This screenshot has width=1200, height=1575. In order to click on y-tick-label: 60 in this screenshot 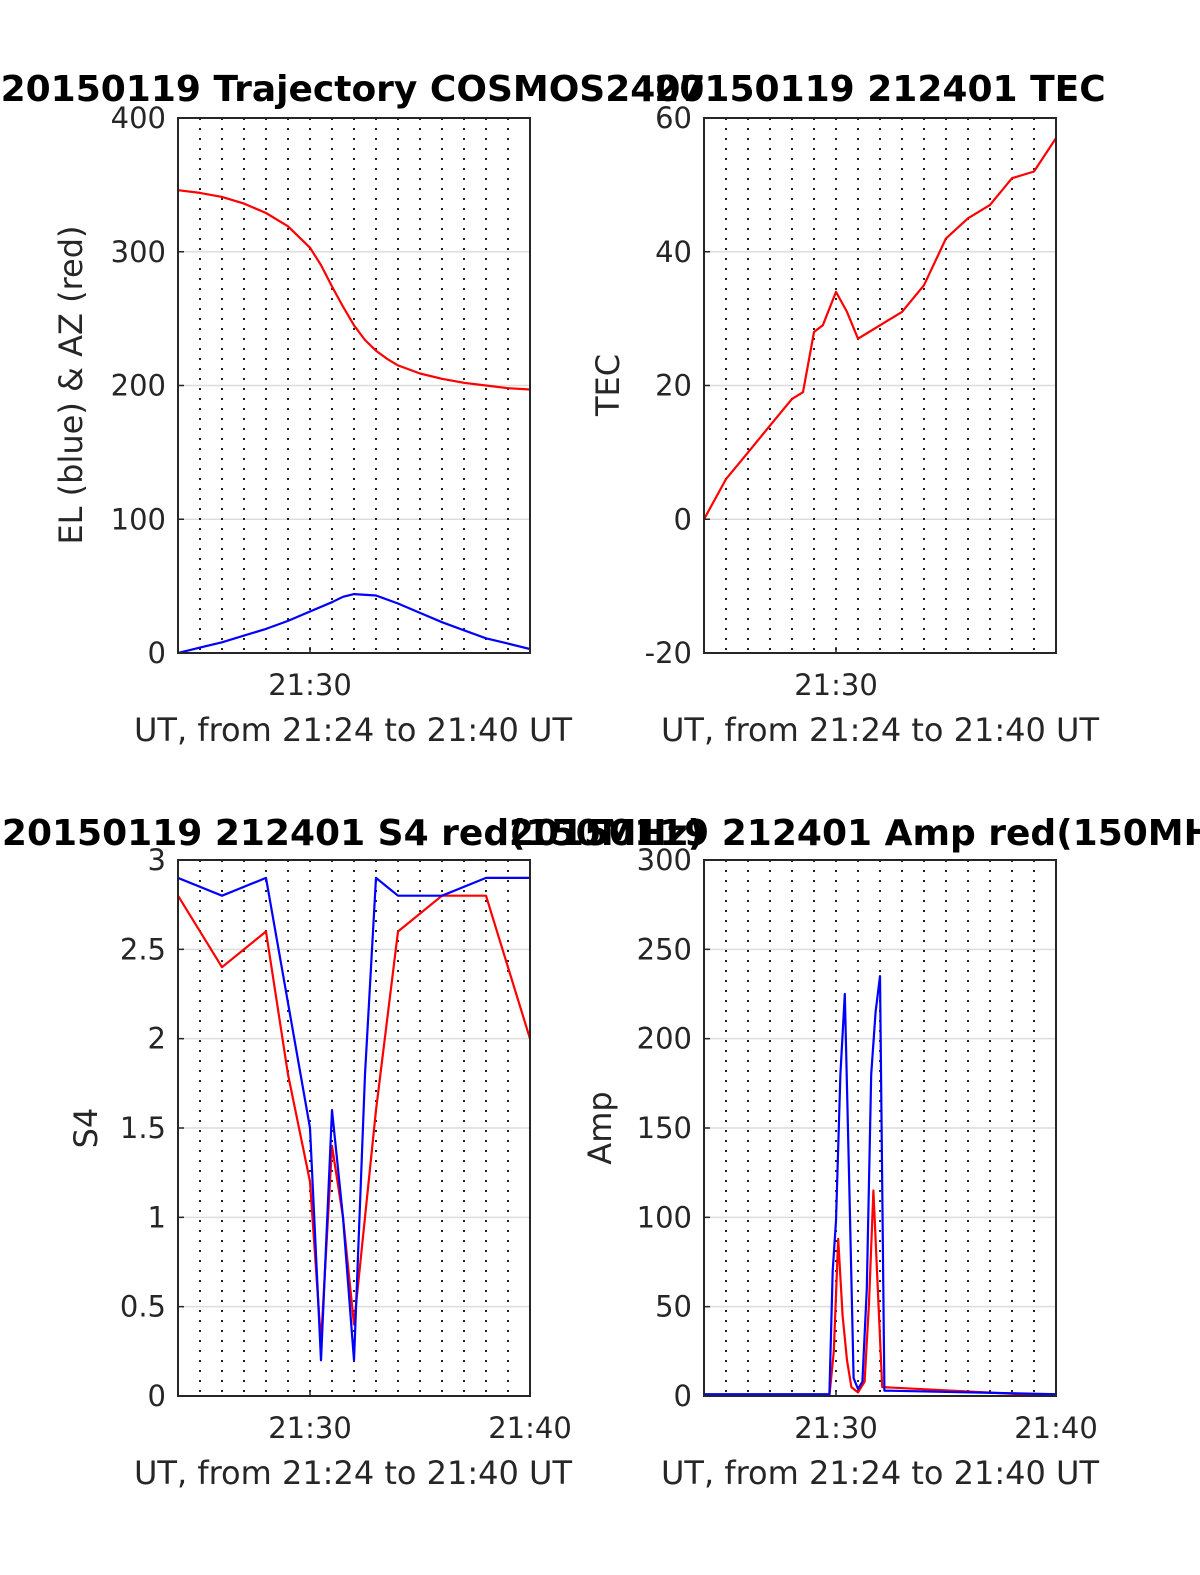, I will do `click(673, 118)`.